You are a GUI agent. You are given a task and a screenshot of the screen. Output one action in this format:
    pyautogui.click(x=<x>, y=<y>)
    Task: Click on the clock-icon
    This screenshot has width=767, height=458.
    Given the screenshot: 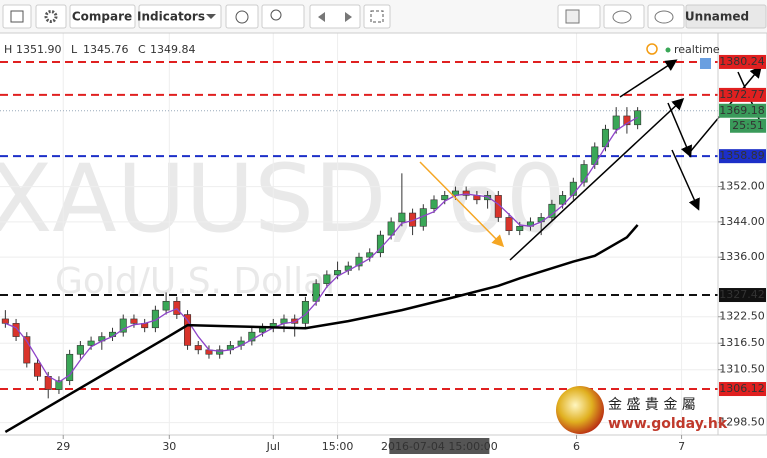 What is the action you would take?
    pyautogui.click(x=652, y=49)
    